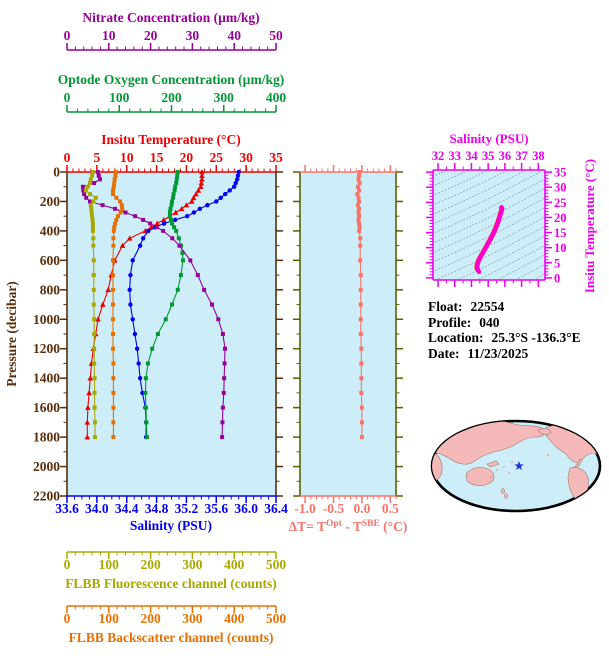 The height and width of the screenshot is (663, 609). Describe the element at coordinates (187, 508) in the screenshot. I see `tick-label: 35.2` at that location.